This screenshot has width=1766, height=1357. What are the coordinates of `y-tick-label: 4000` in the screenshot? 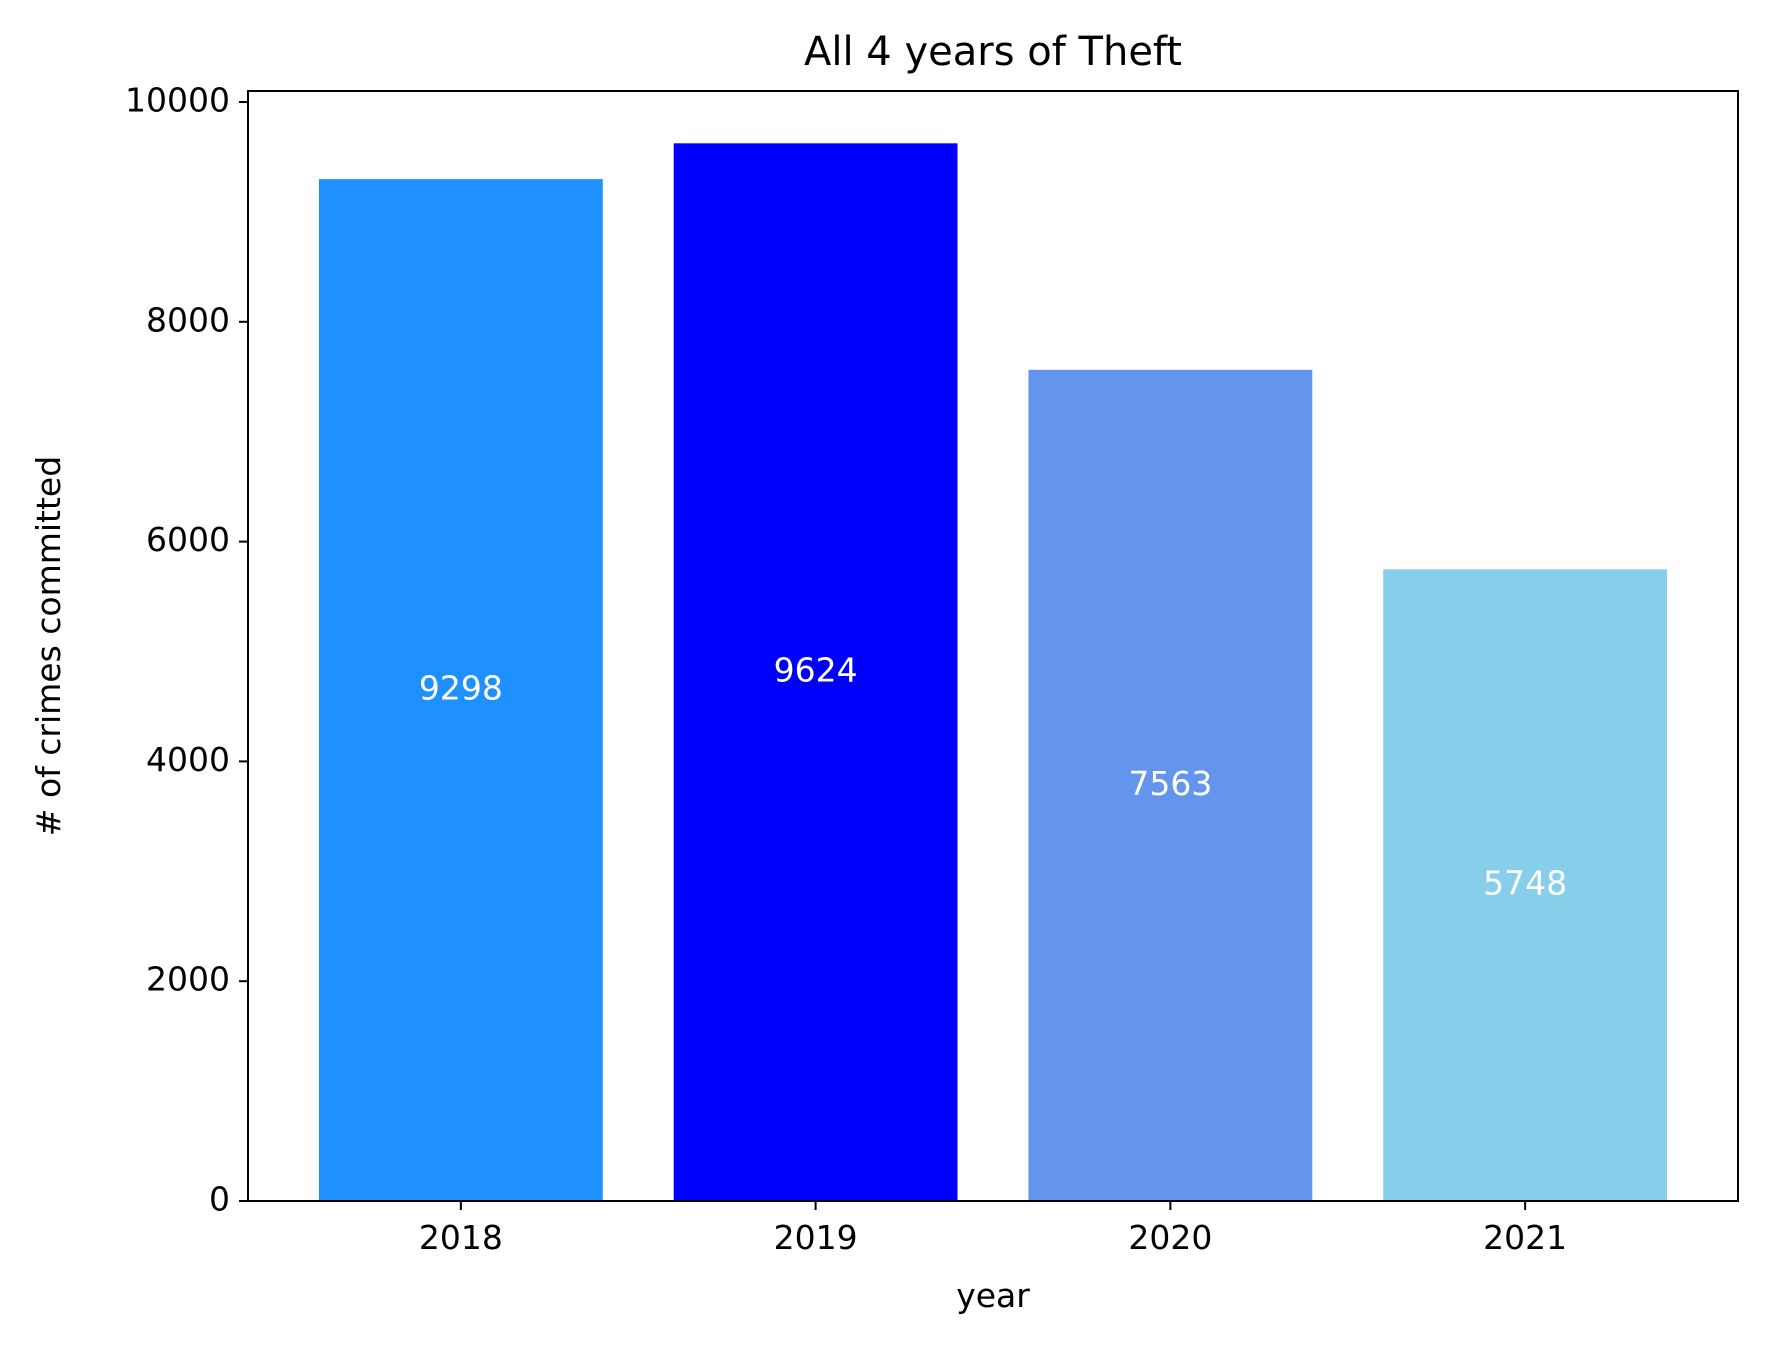 It's located at (188, 759).